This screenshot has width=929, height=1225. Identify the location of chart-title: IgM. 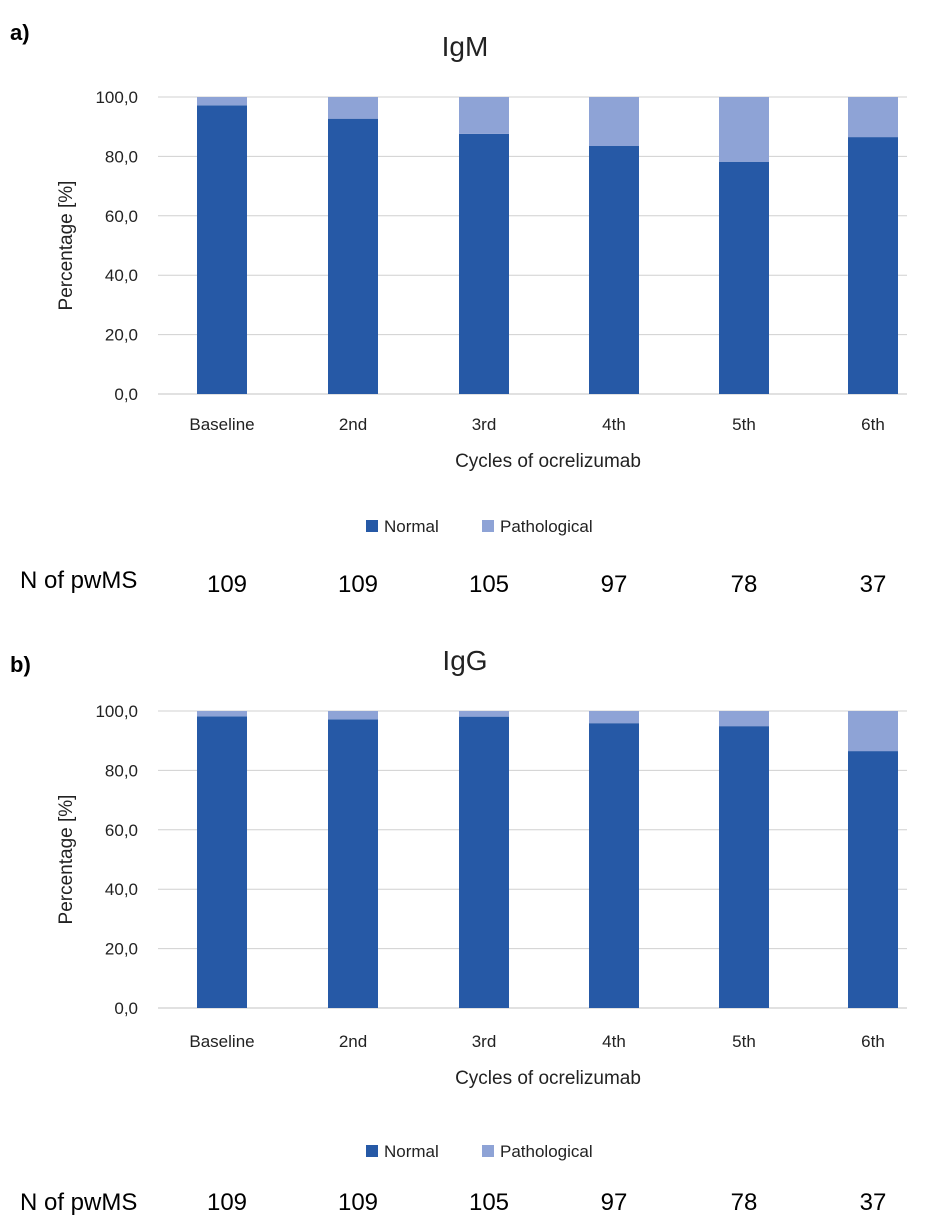
(465, 46).